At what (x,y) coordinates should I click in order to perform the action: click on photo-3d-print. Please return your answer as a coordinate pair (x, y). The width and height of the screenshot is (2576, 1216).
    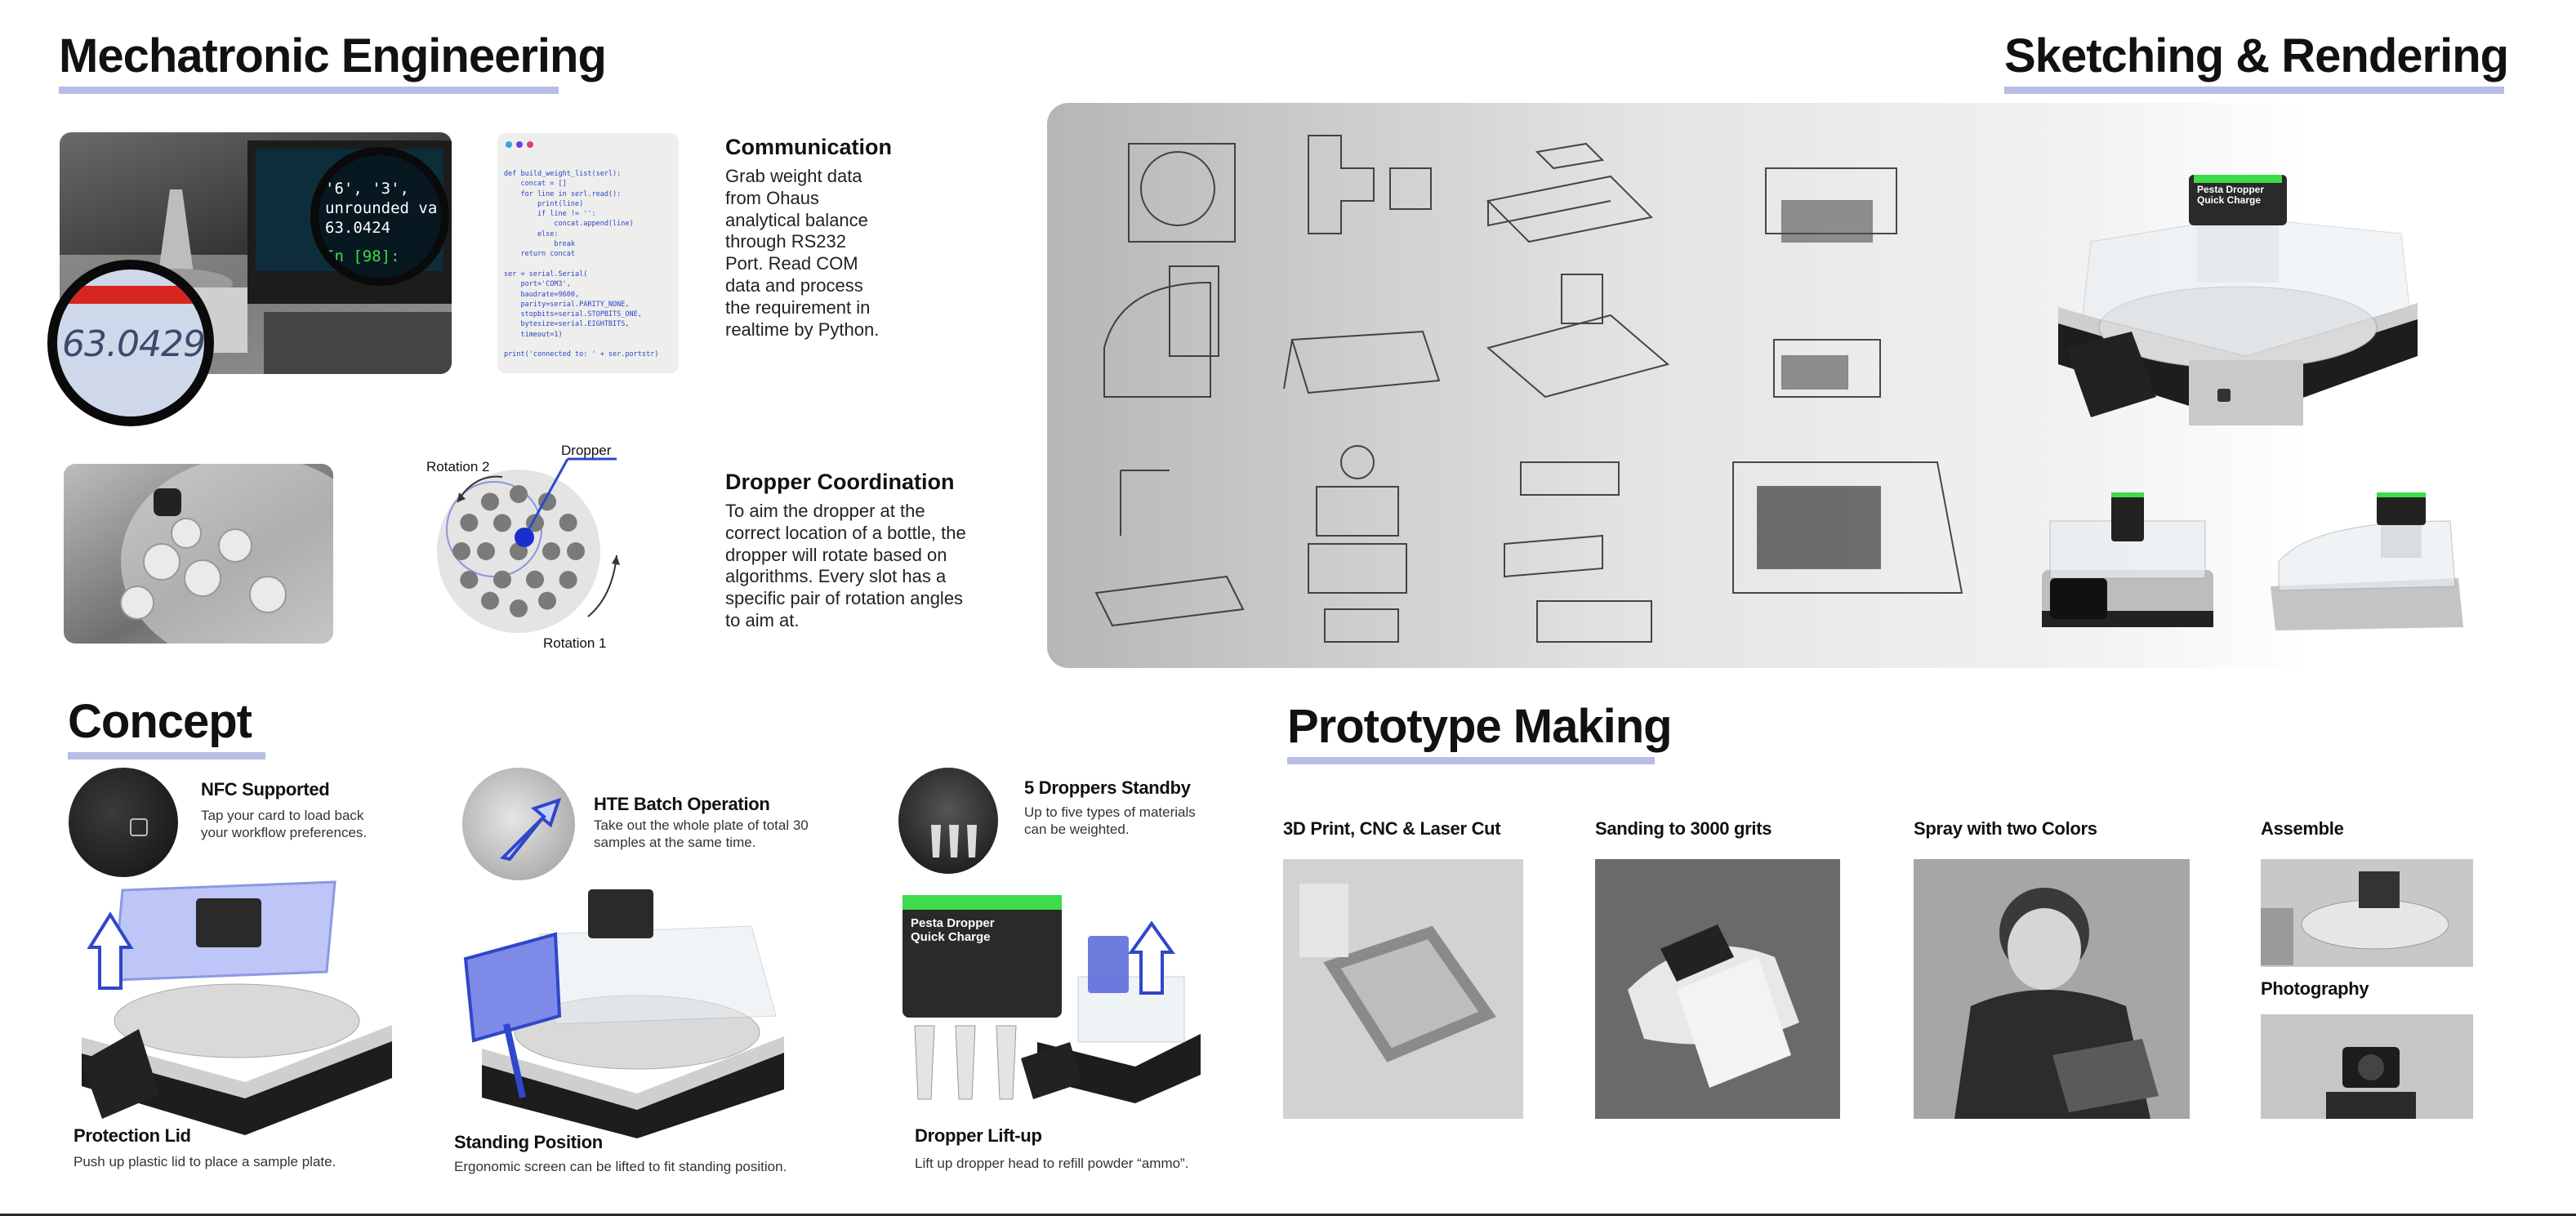
    Looking at the image, I should click on (1403, 989).